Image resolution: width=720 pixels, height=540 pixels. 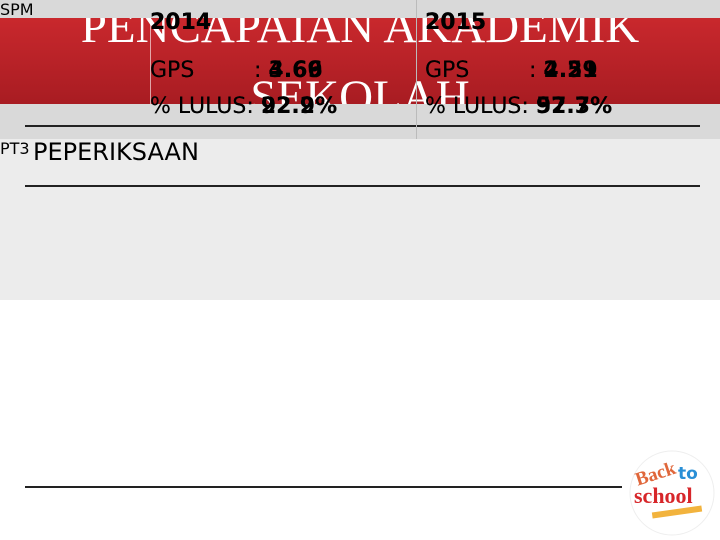 I want to click on pass-value: 92.9%, so click(x=299, y=106).